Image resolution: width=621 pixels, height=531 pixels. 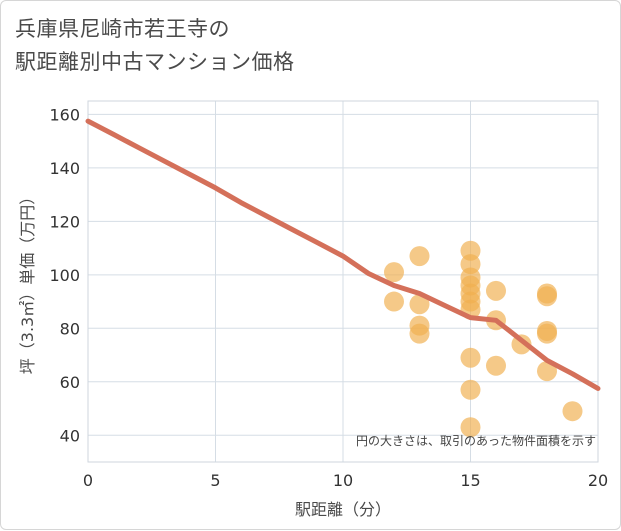 I want to click on y-tick-label: 100, so click(x=64, y=275).